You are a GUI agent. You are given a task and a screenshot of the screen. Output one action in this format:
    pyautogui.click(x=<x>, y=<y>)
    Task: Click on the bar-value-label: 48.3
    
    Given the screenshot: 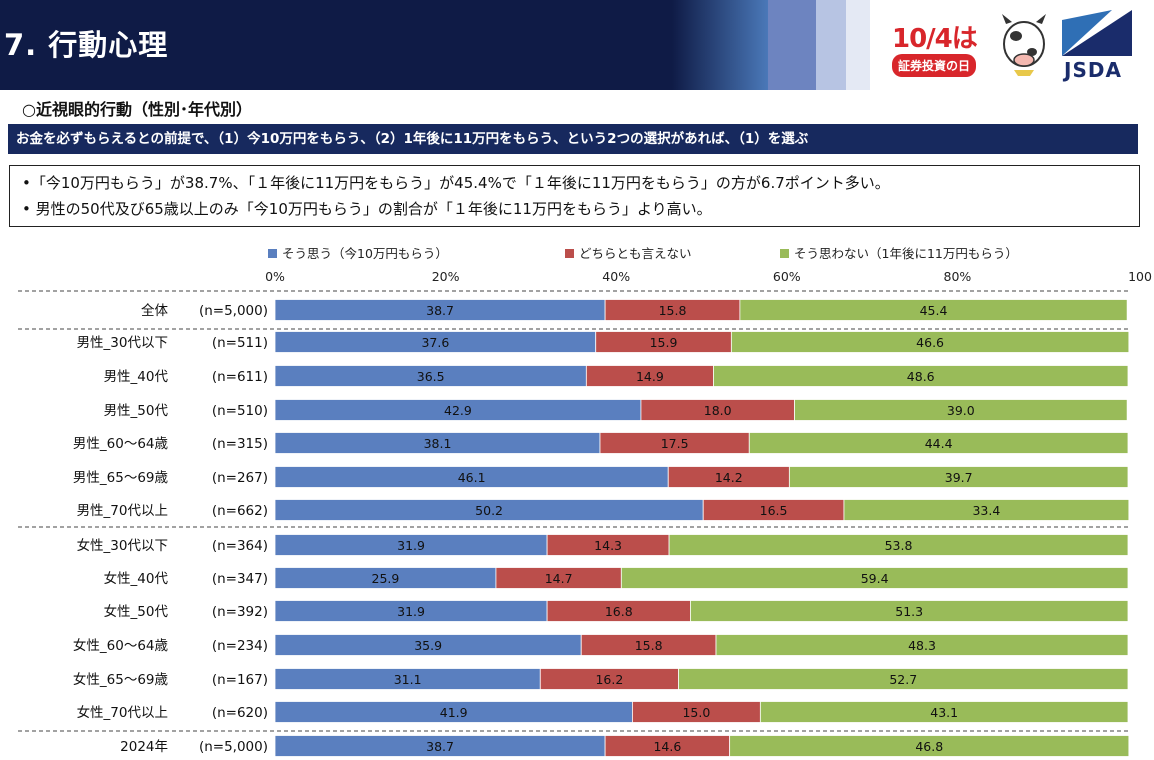 What is the action you would take?
    pyautogui.click(x=922, y=645)
    